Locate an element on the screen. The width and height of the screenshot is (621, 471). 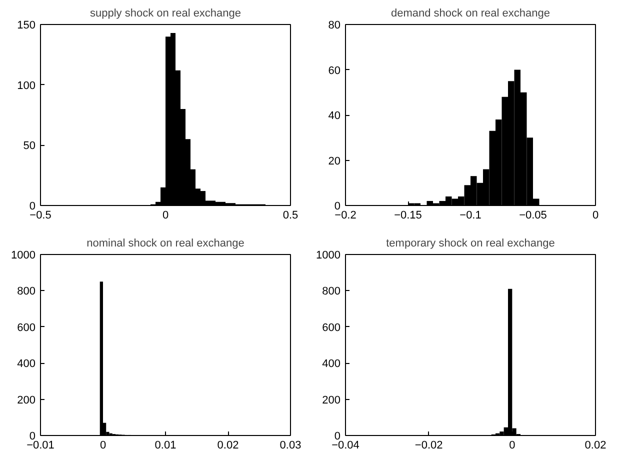
chart-title: demand shock on real exchange is located at coordinates (470, 14).